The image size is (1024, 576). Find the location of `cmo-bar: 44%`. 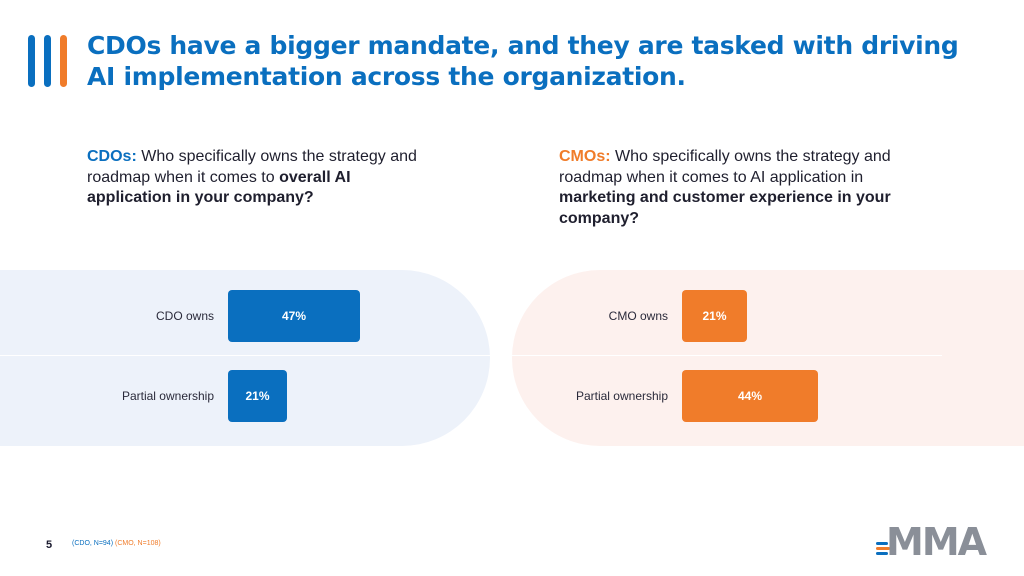

cmo-bar: 44% is located at coordinates (750, 396).